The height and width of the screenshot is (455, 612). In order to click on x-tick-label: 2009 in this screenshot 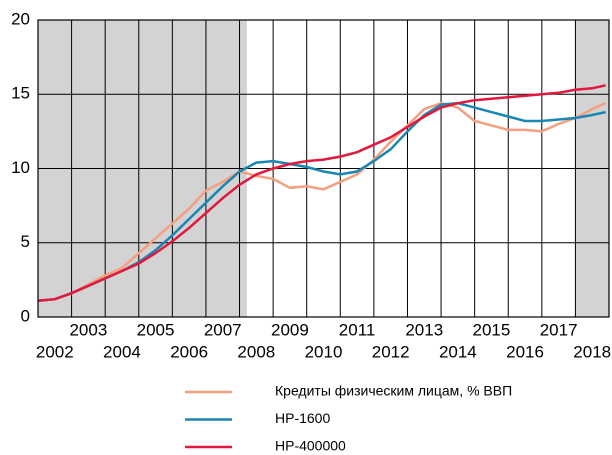, I will do `click(290, 329)`.